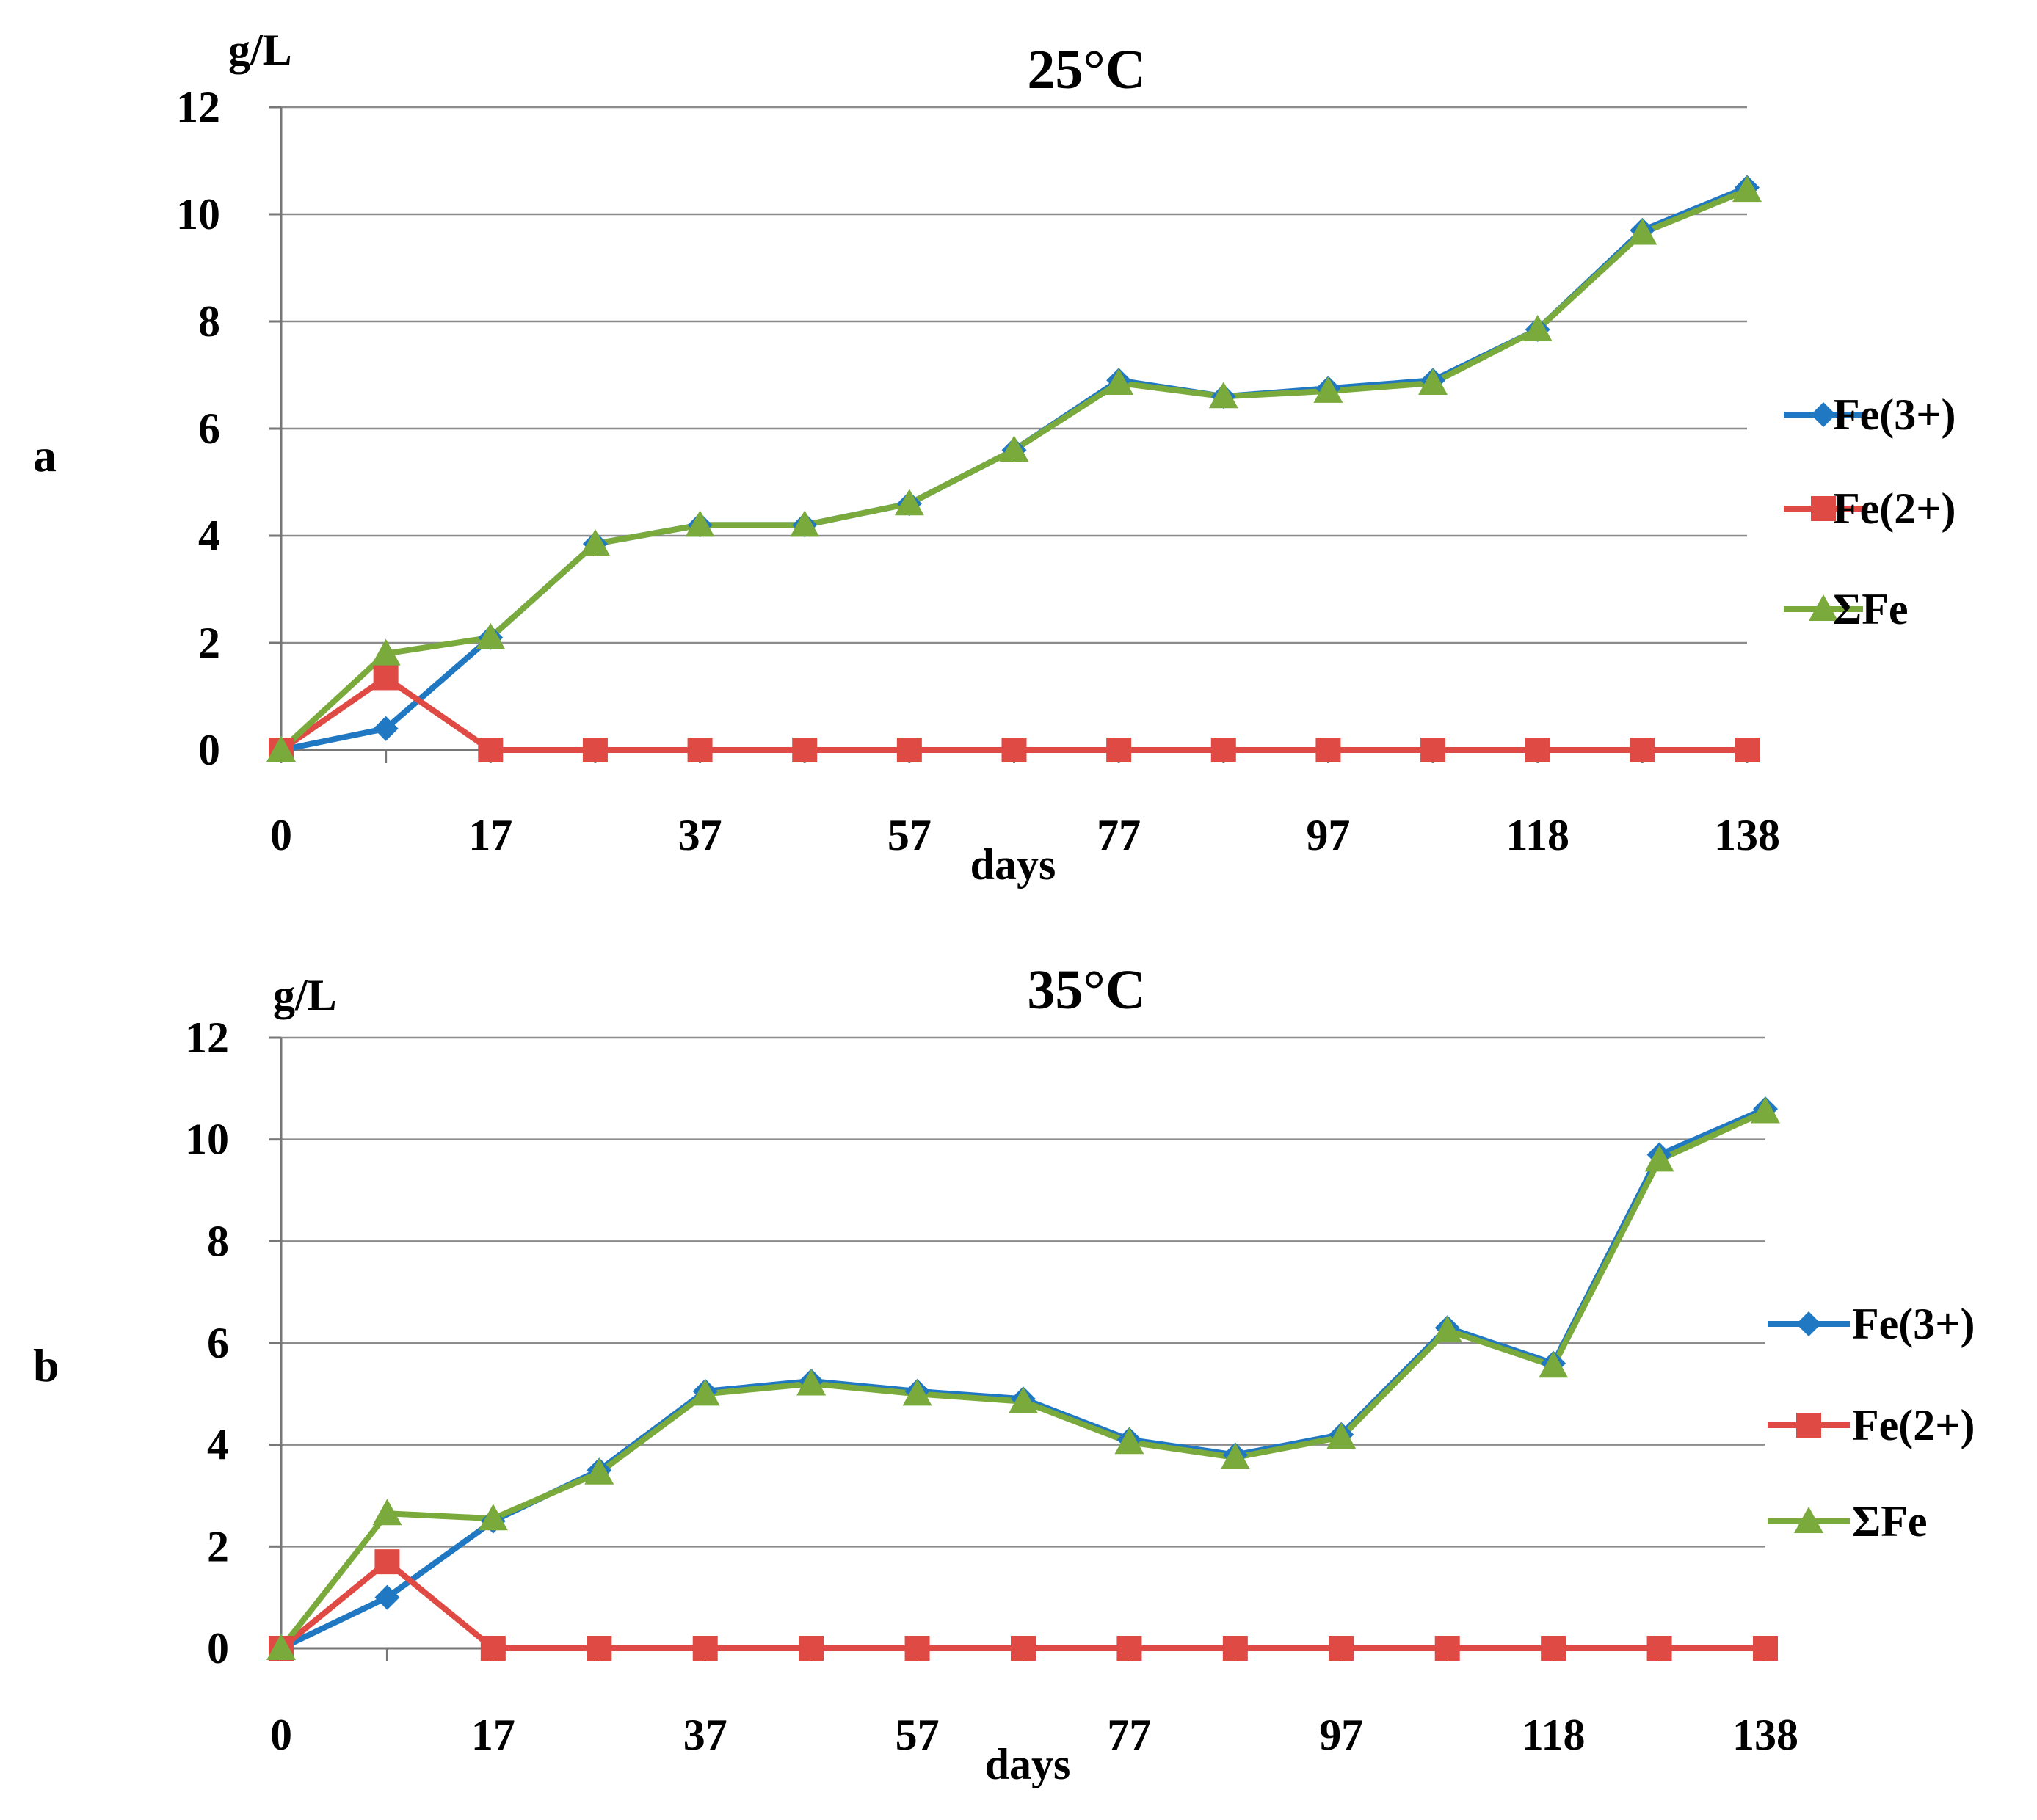  What do you see at coordinates (1824, 607) in the screenshot?
I see `legend-marker-triangle` at bounding box center [1824, 607].